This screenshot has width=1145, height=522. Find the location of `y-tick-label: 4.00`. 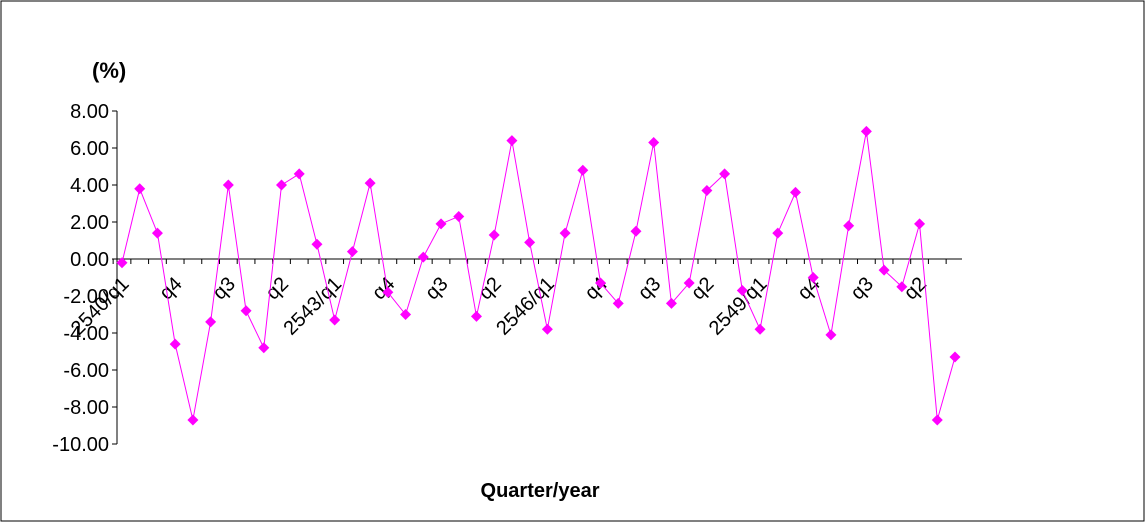

y-tick-label: 4.00 is located at coordinates (89, 186).